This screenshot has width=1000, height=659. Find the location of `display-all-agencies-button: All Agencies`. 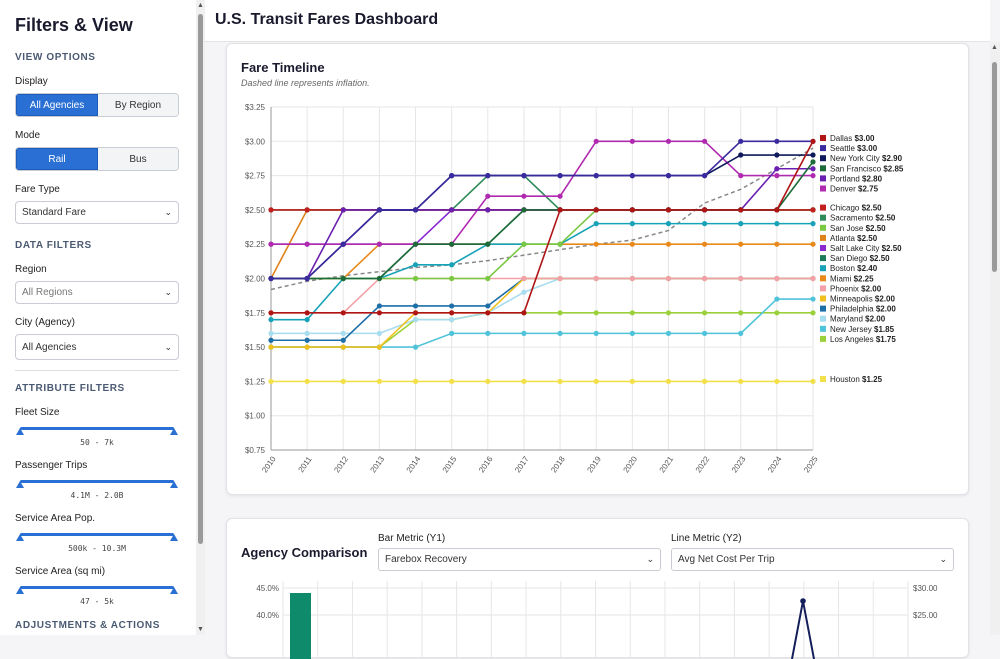

display-all-agencies-button: All Agencies is located at coordinates (57, 105).